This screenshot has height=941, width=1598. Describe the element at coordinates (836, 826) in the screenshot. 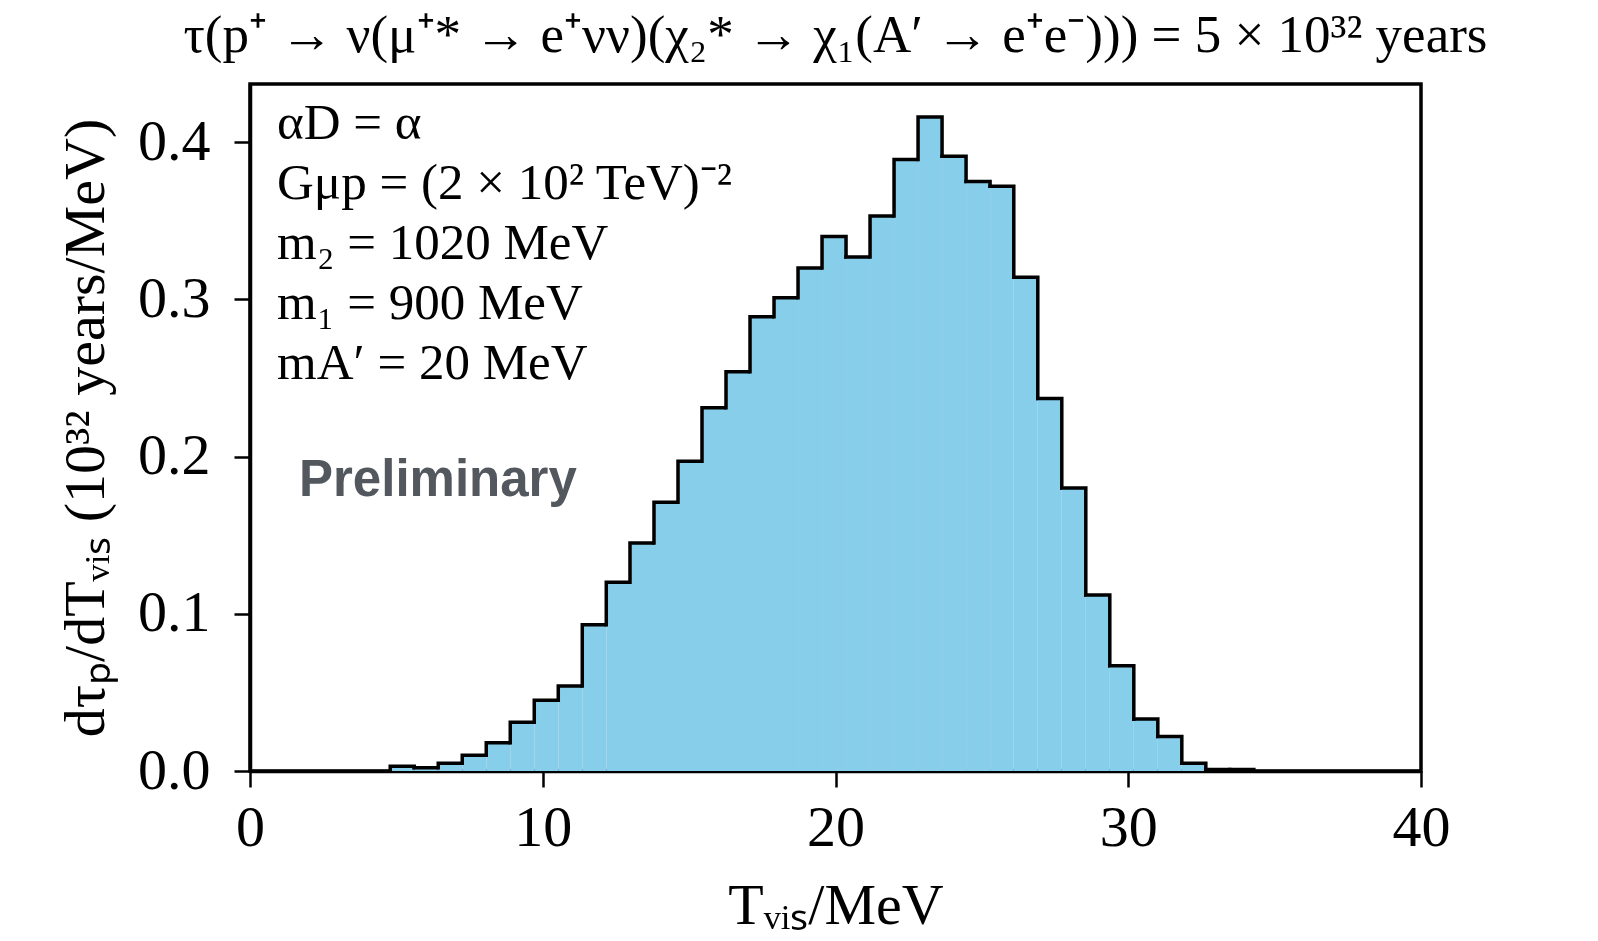

I see `x-tick-label: 20` at that location.